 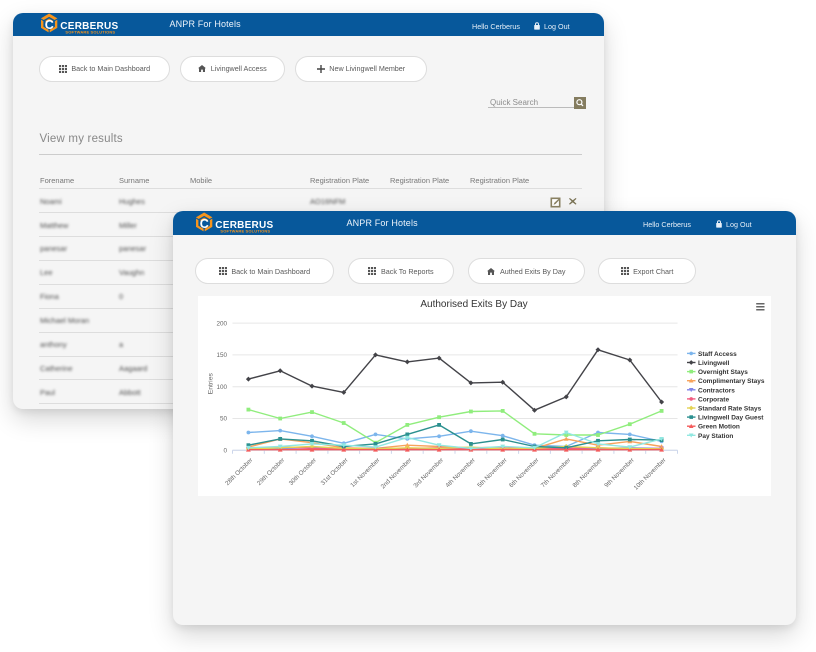 What do you see at coordinates (731, 381) in the screenshot?
I see `svg-text: Complimentary Stays` at bounding box center [731, 381].